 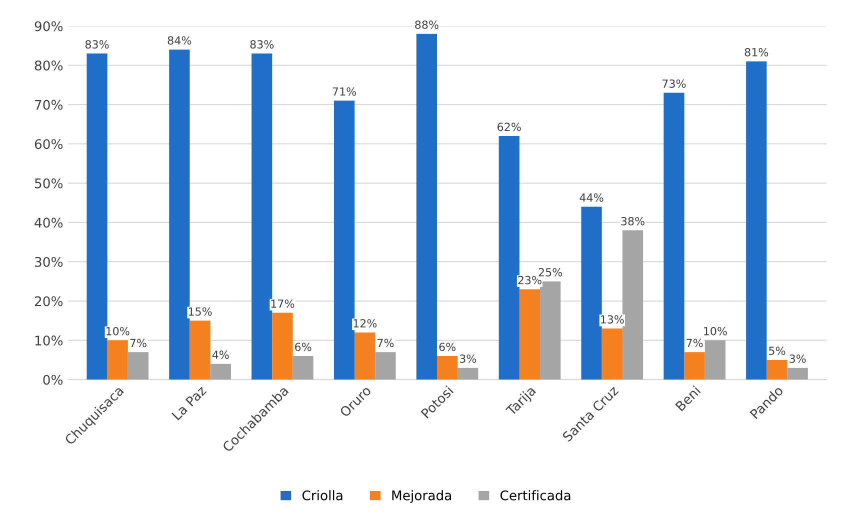 I want to click on data-label: 38%, so click(x=632, y=221).